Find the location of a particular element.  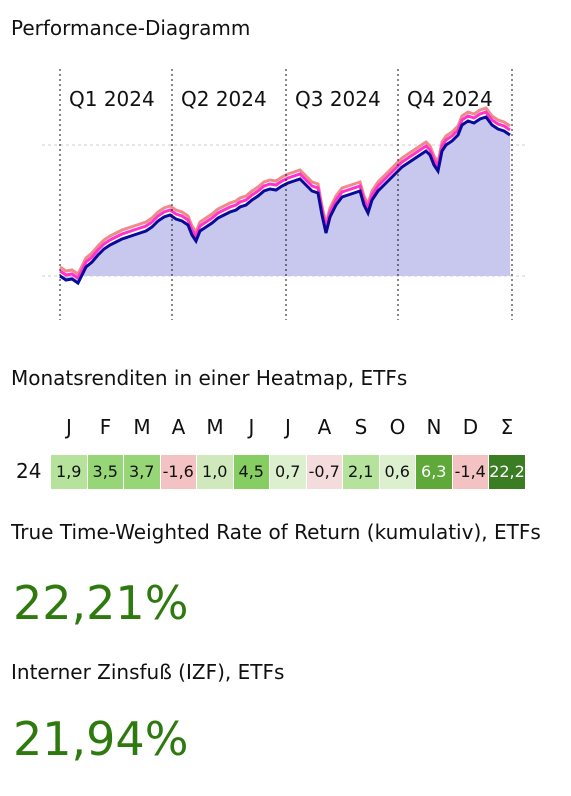

heatmap-cell: 0,6 is located at coordinates (397, 472).